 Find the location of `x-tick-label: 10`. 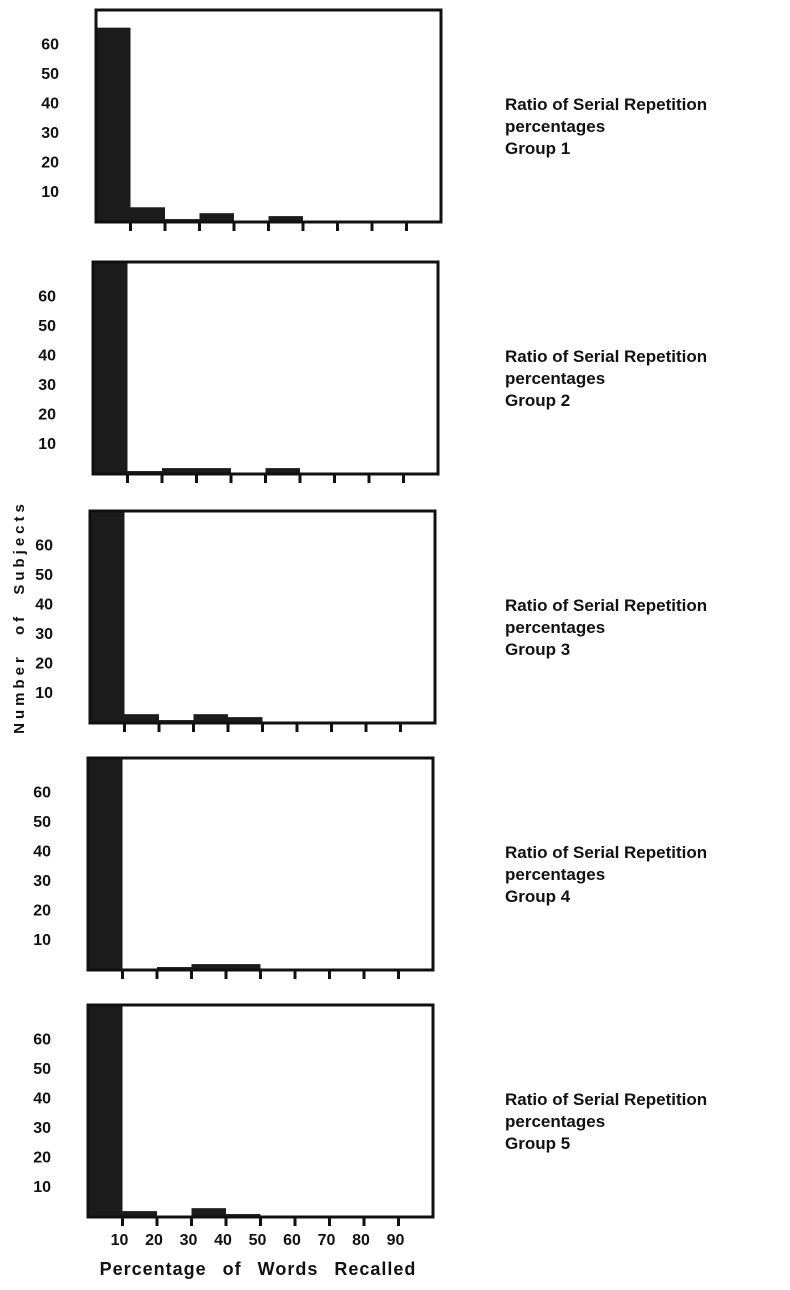

x-tick-label: 10 is located at coordinates (120, 1240).